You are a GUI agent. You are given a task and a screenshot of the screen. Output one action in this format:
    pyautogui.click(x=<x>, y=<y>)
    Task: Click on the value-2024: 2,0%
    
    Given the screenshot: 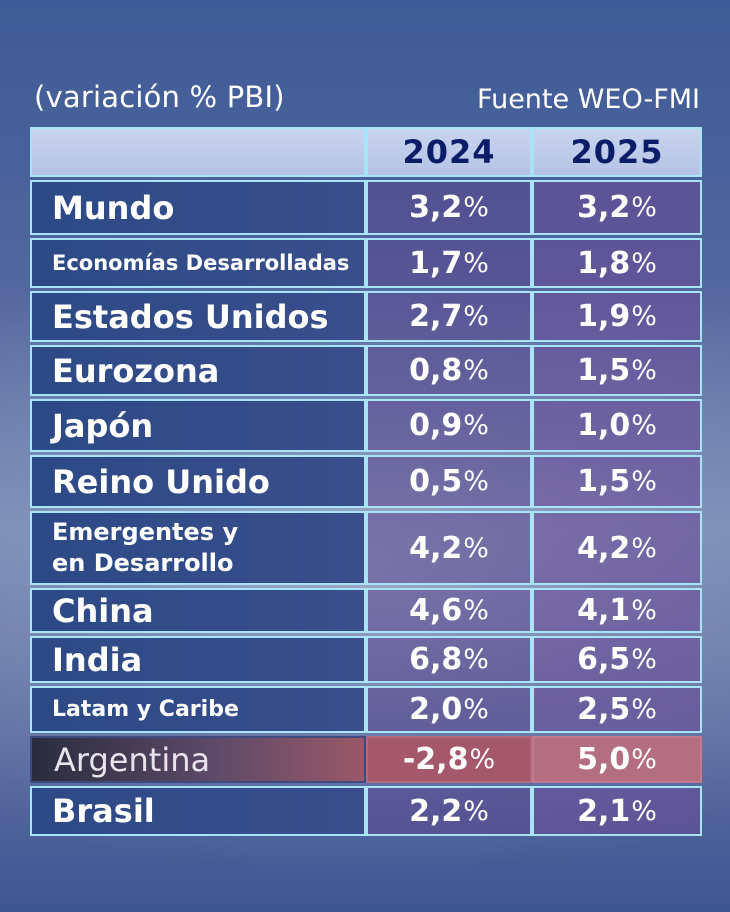 What is the action you would take?
    pyautogui.click(x=449, y=709)
    